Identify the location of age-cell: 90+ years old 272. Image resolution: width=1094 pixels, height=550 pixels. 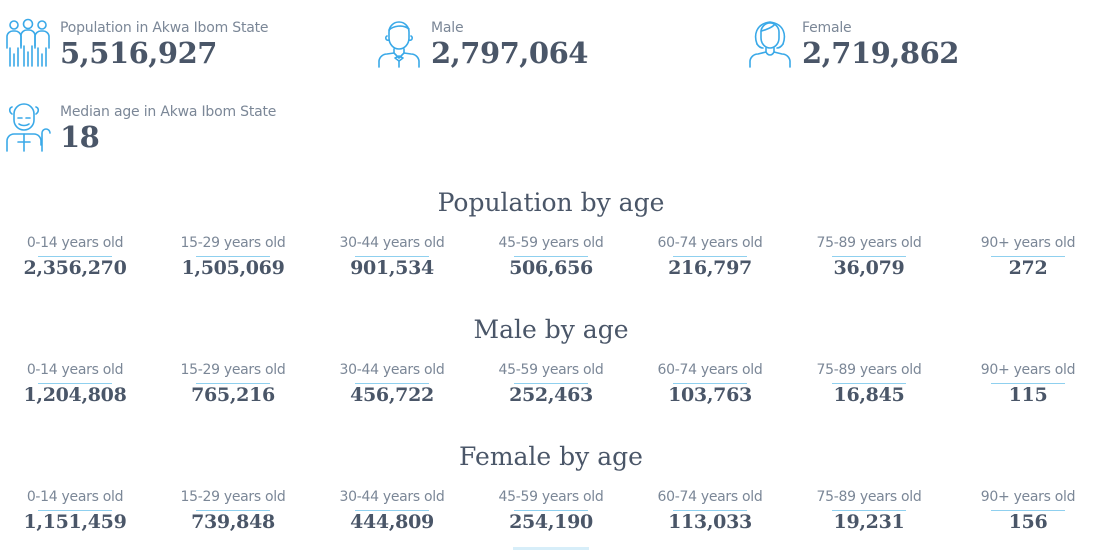
(1021, 256).